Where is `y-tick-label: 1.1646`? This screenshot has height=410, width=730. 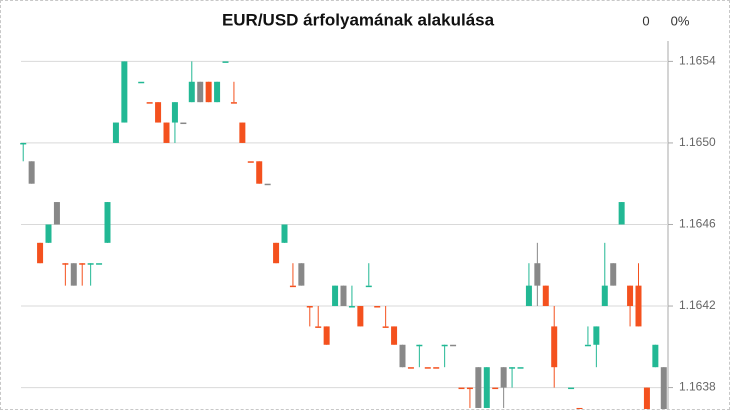 y-tick-label: 1.1646 is located at coordinates (697, 224).